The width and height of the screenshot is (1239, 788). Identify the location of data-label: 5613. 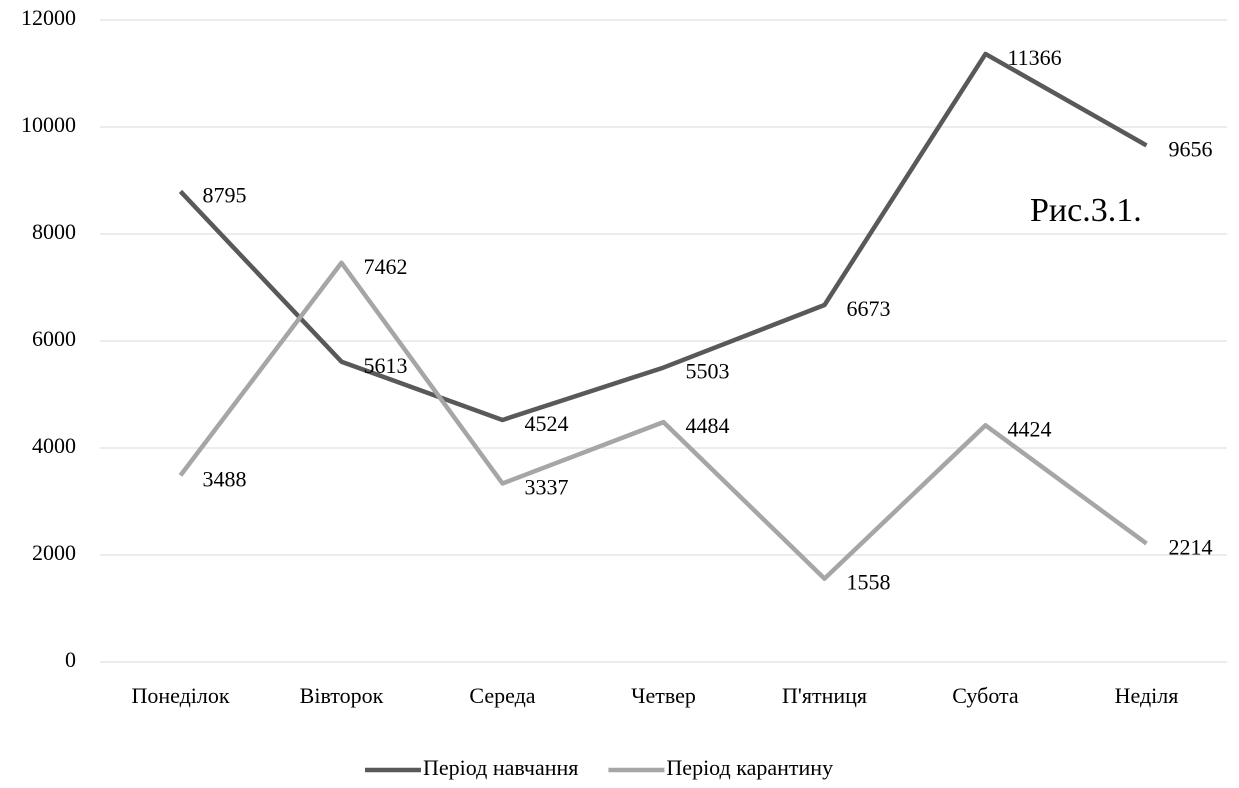
(386, 365).